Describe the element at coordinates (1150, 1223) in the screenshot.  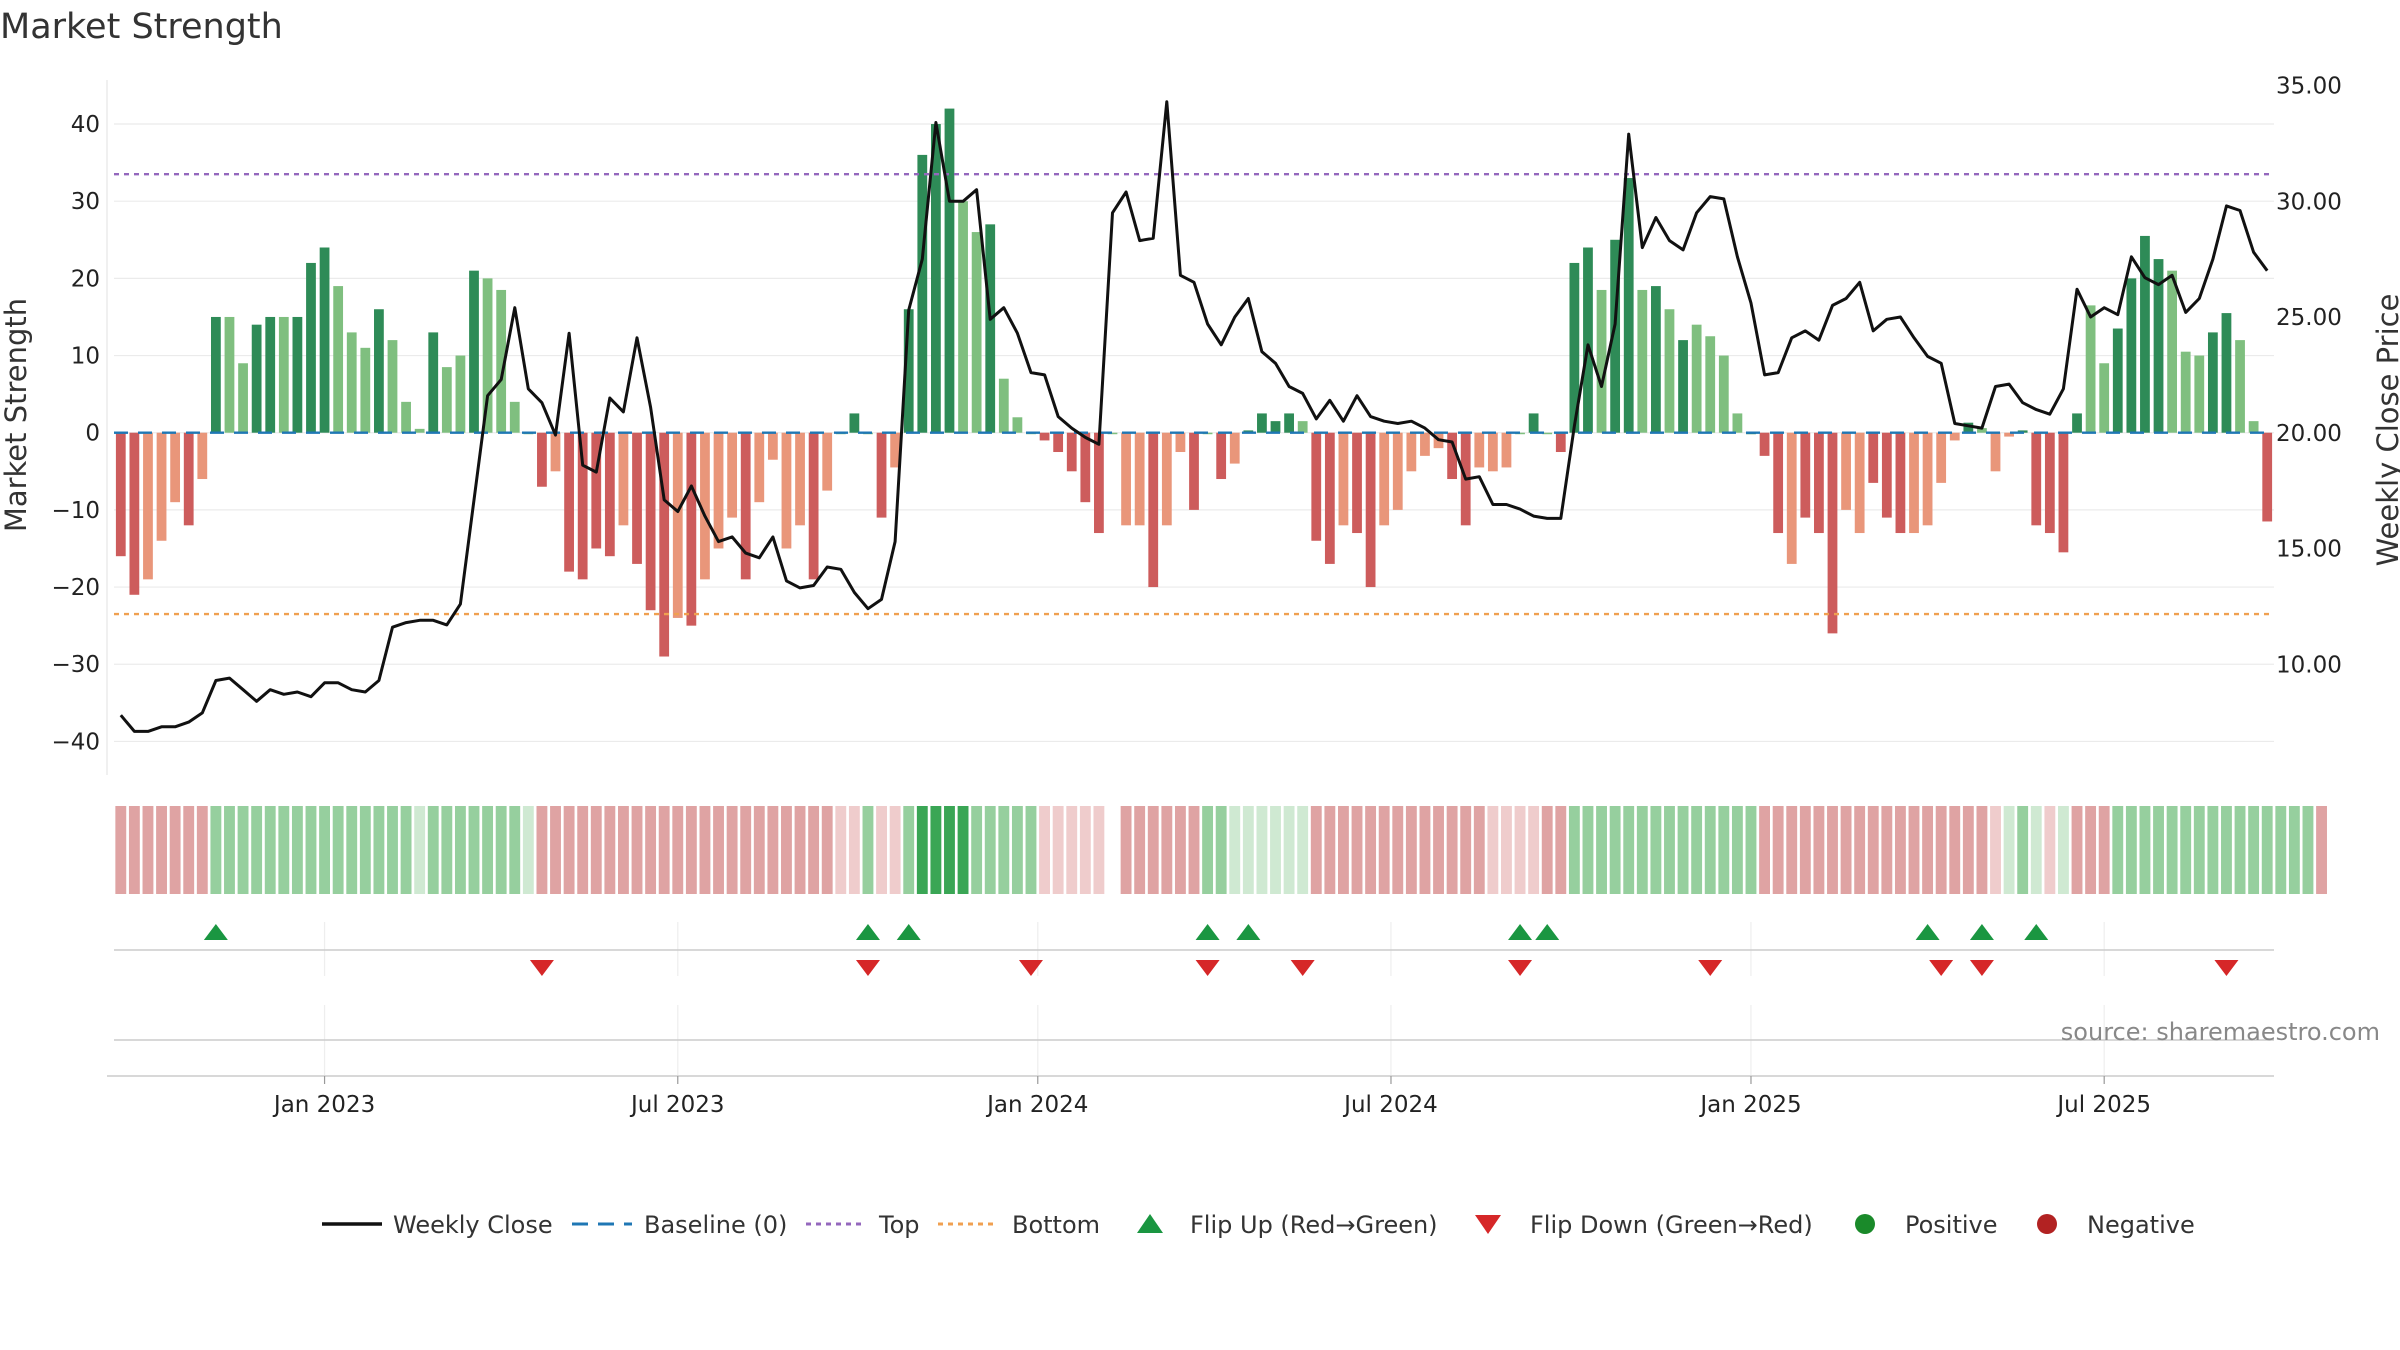
I see `legend-swatch-flip-up` at that location.